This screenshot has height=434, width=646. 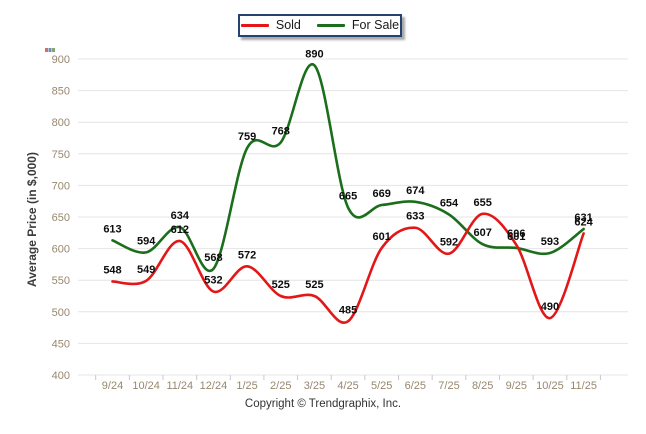 What do you see at coordinates (347, 386) in the screenshot?
I see `x-tick-label: 4/25` at bounding box center [347, 386].